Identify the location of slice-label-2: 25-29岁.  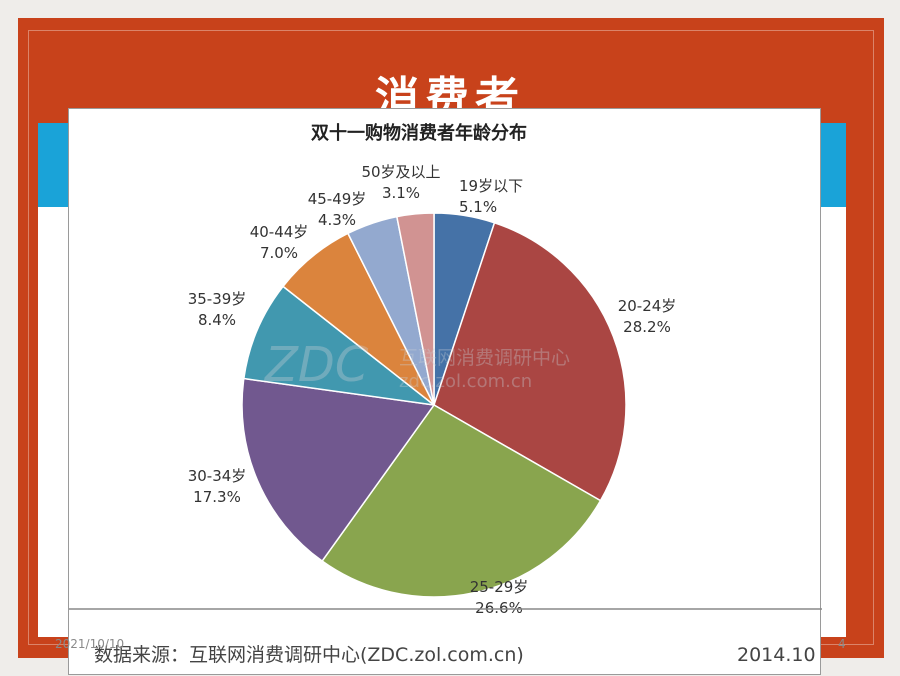
(499, 587).